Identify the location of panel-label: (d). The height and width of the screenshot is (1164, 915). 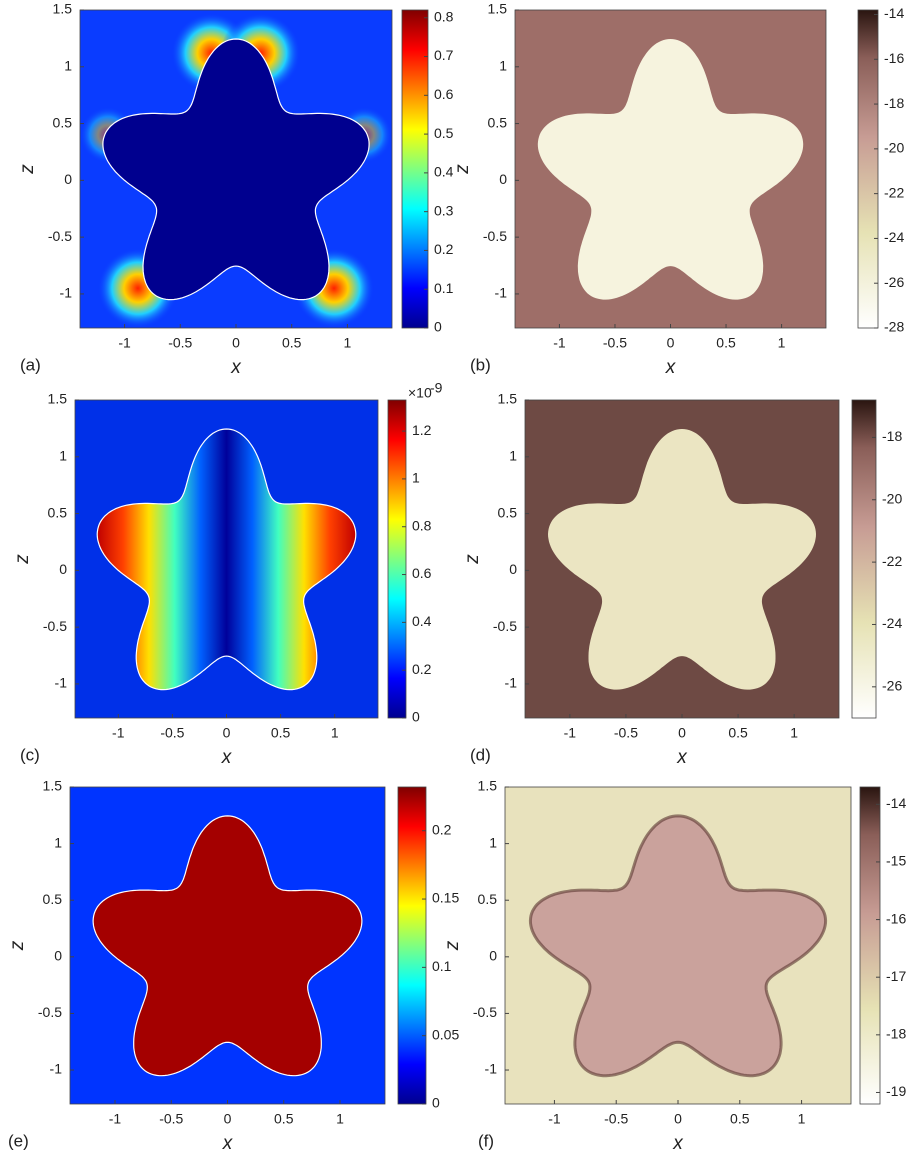
(480, 754).